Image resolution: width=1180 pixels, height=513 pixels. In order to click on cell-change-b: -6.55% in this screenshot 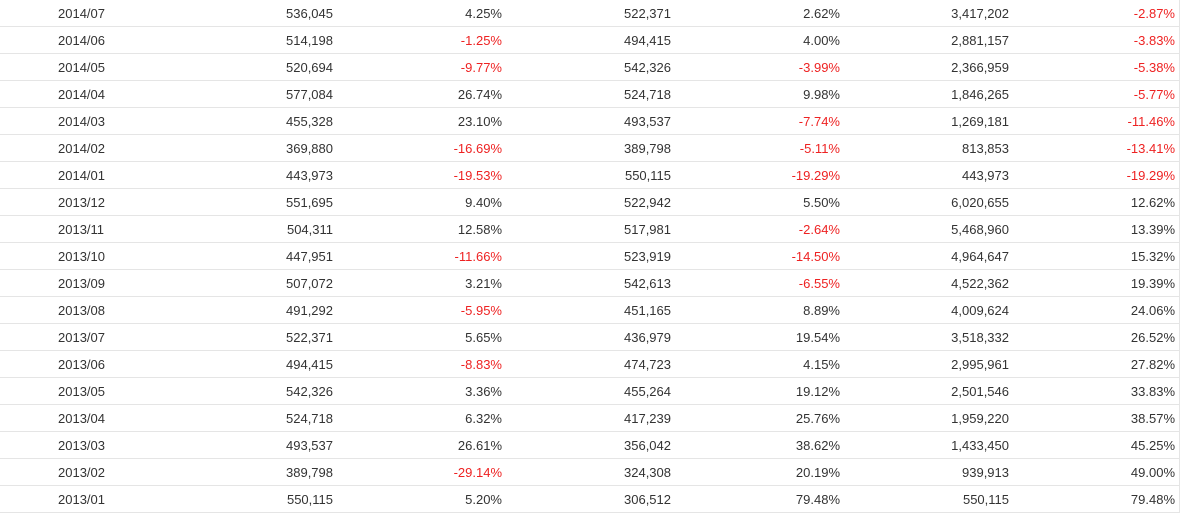, I will do `click(819, 283)`.